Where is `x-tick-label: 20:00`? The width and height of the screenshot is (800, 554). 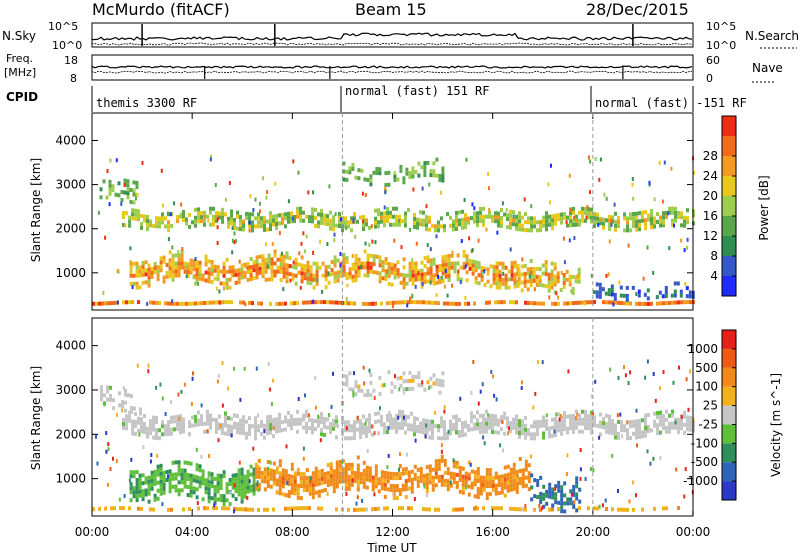 x-tick-label: 20:00 is located at coordinates (593, 532).